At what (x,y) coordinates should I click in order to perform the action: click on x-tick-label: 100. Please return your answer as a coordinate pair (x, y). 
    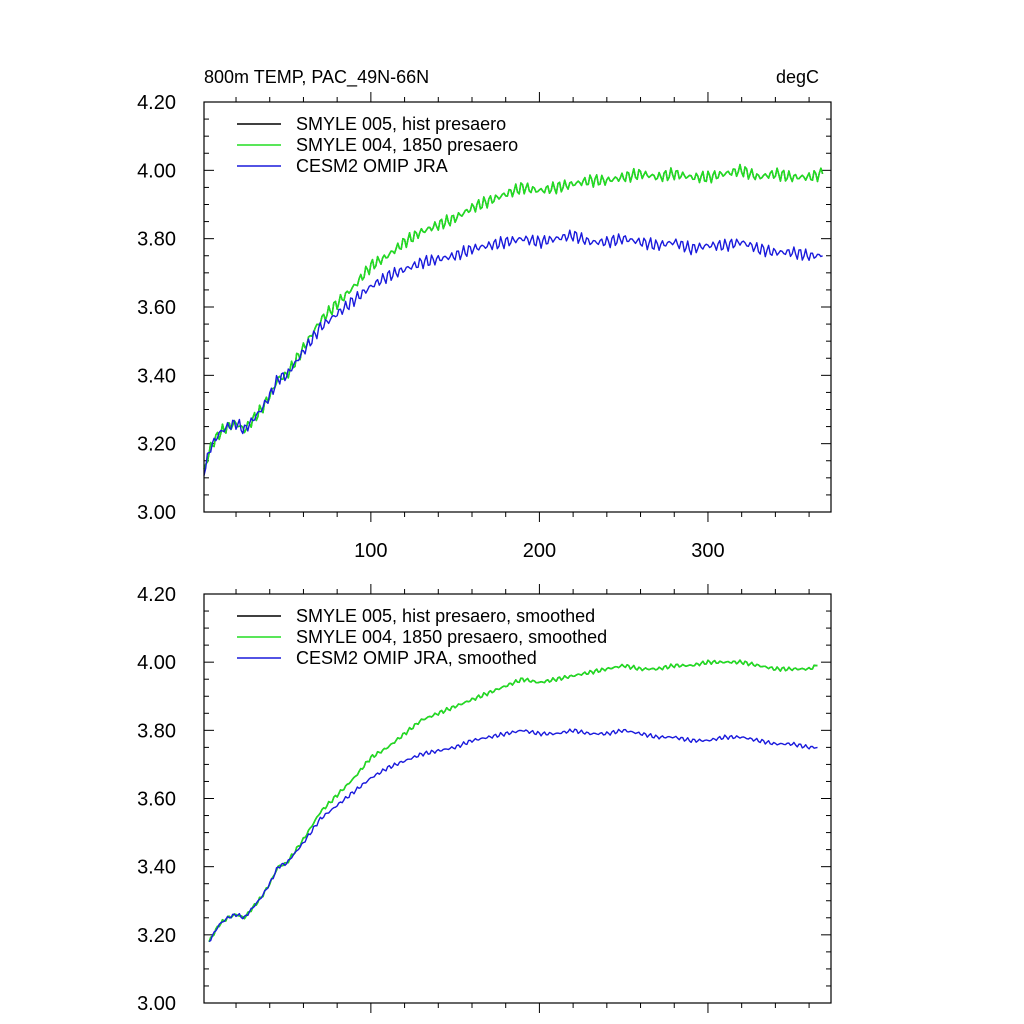
    Looking at the image, I should click on (370, 551).